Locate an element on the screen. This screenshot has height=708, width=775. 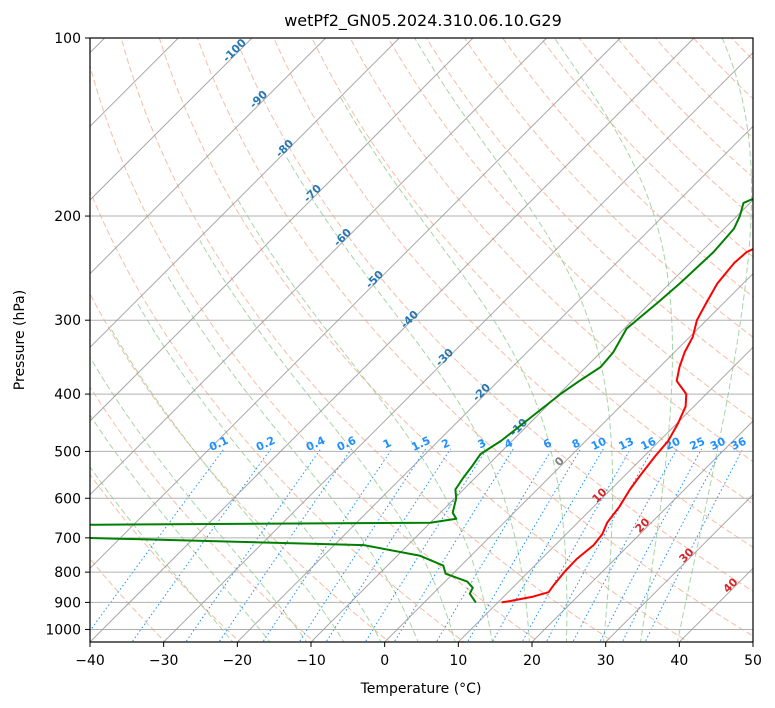
x-tick-label: 30 is located at coordinates (606, 661).